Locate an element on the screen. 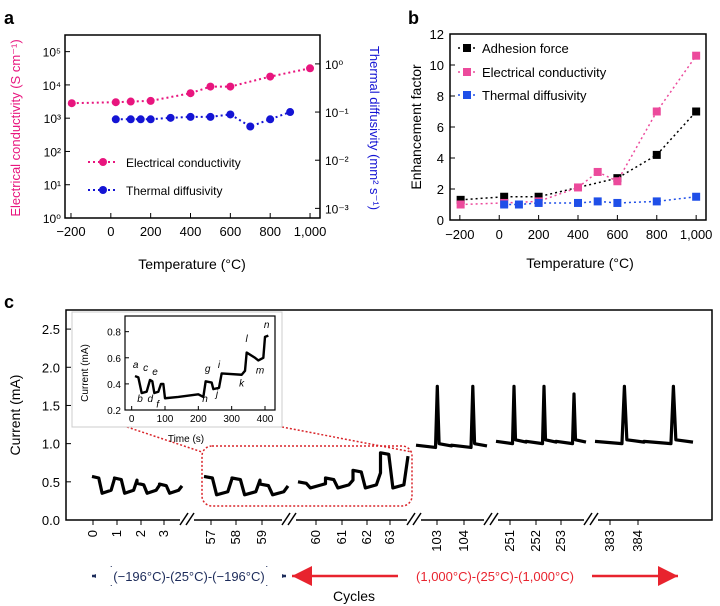  inset-x-tick-label: 300 is located at coordinates (231, 419).